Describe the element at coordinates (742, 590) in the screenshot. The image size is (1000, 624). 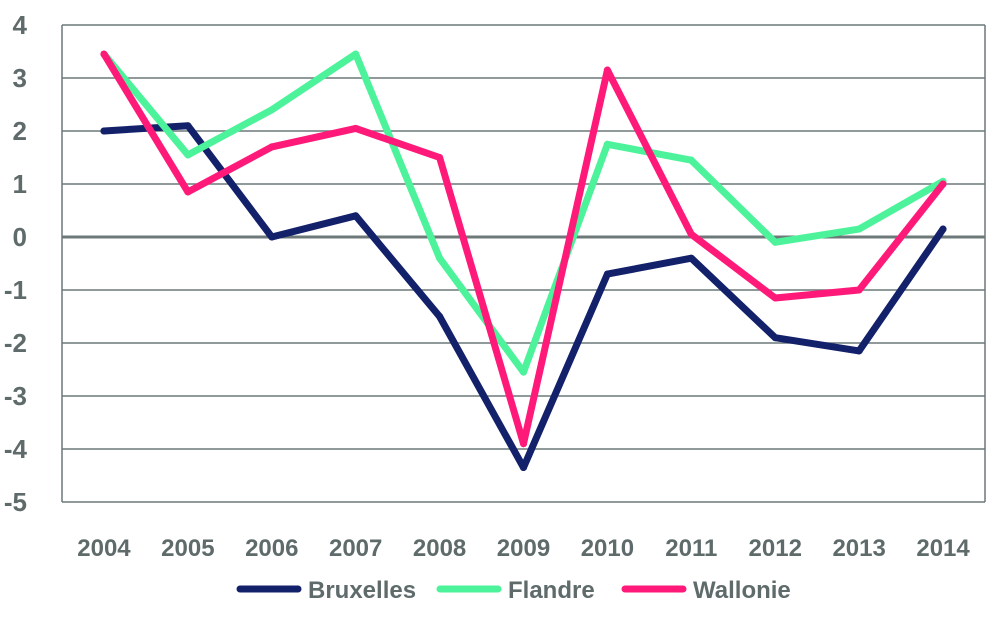
I see `legend-label: Wallonie` at that location.